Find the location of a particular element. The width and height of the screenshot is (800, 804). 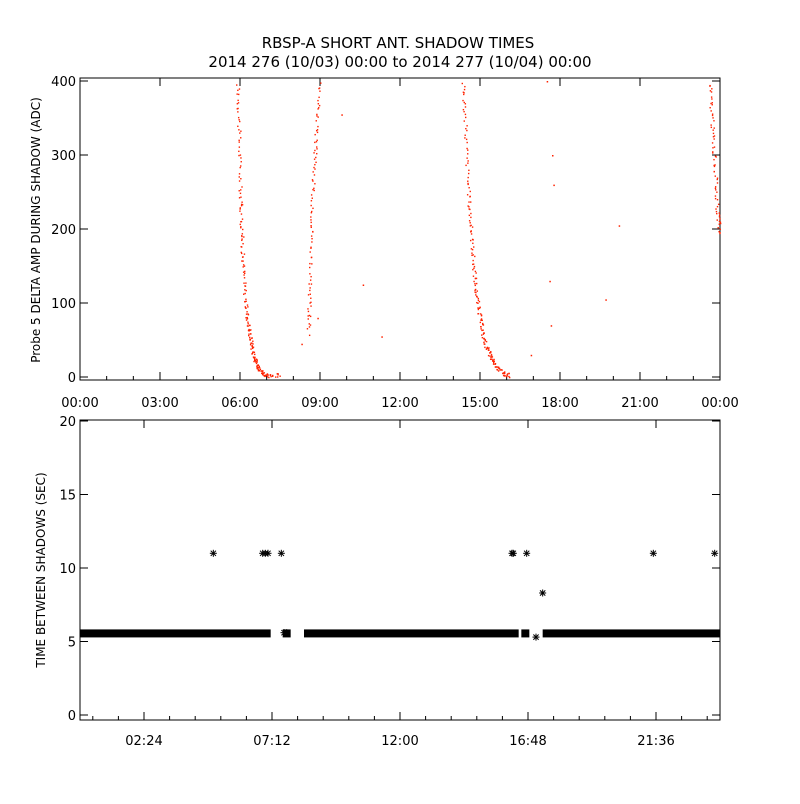

top-y-tick-label: 100 is located at coordinates (63, 304).